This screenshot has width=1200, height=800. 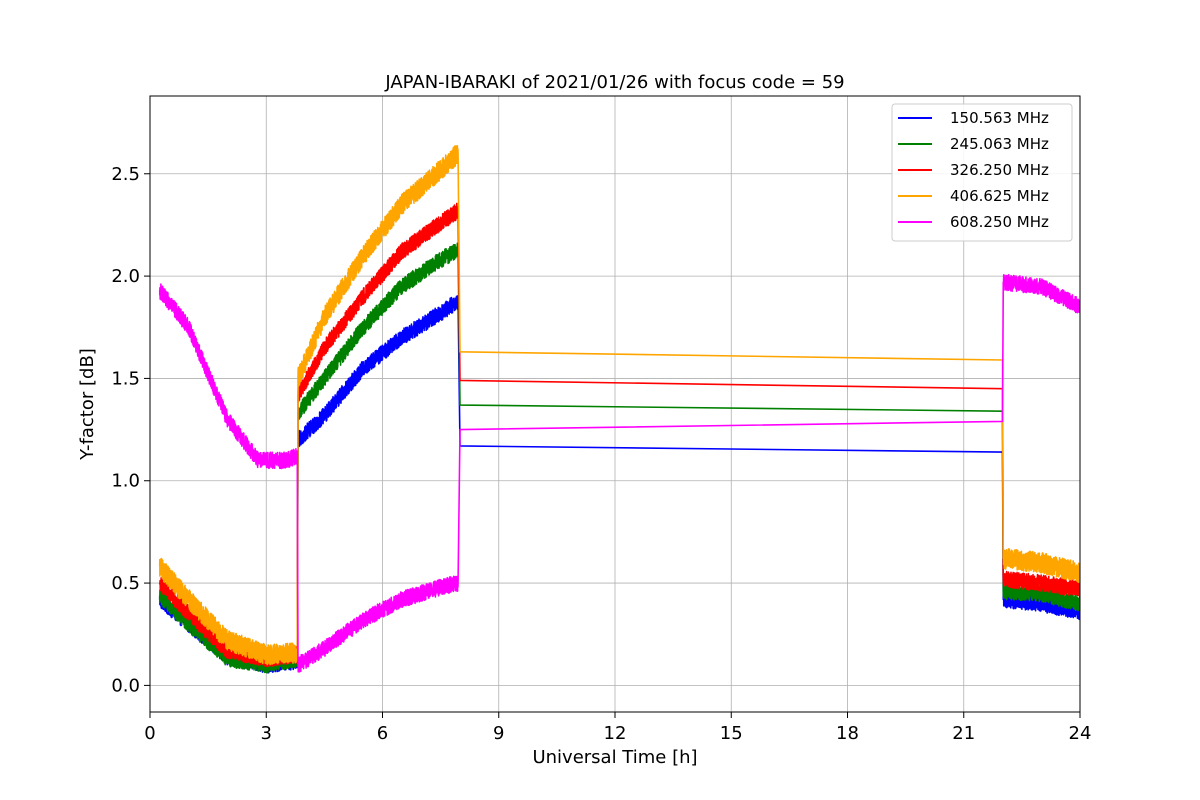 I want to click on legend-box, so click(x=982, y=172).